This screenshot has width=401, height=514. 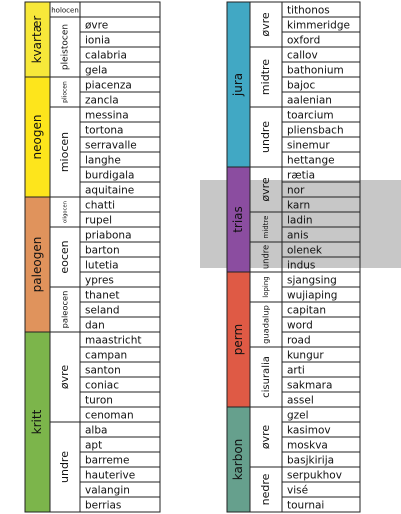 What do you see at coordinates (297, 236) in the screenshot?
I see `stage-label: anis` at bounding box center [297, 236].